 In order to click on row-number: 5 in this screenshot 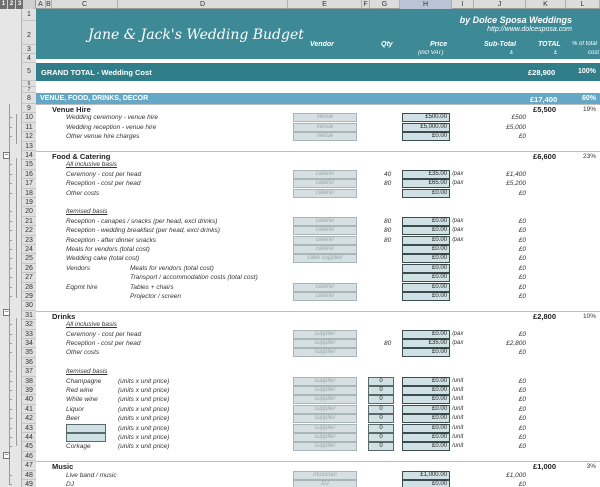, I will do `click(29, 72)`.